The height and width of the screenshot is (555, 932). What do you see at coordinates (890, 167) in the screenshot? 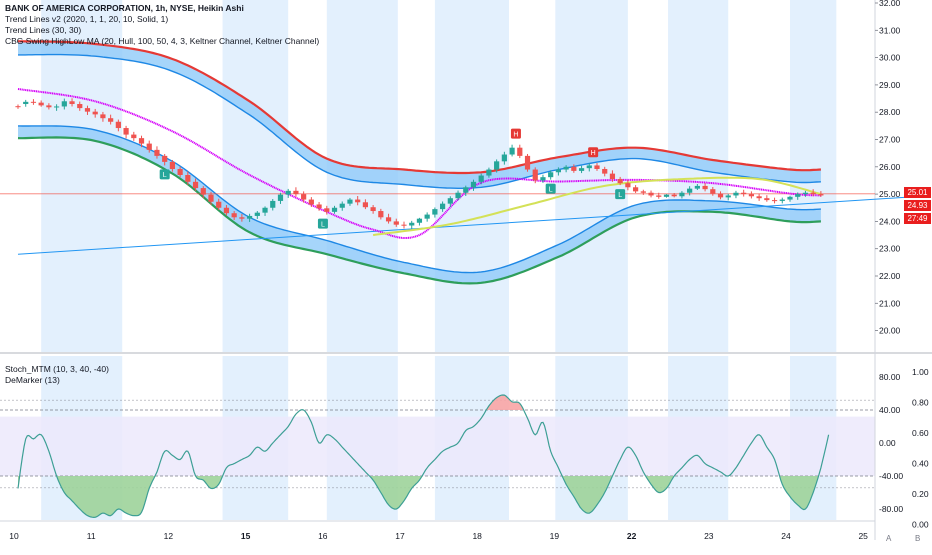
I see `price-tick-label: 26.00` at bounding box center [890, 167].